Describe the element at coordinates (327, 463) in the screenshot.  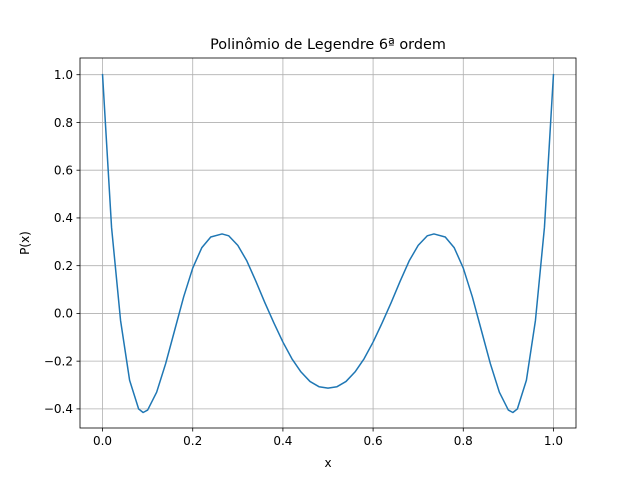
I see `x-axis-label: x` at that location.